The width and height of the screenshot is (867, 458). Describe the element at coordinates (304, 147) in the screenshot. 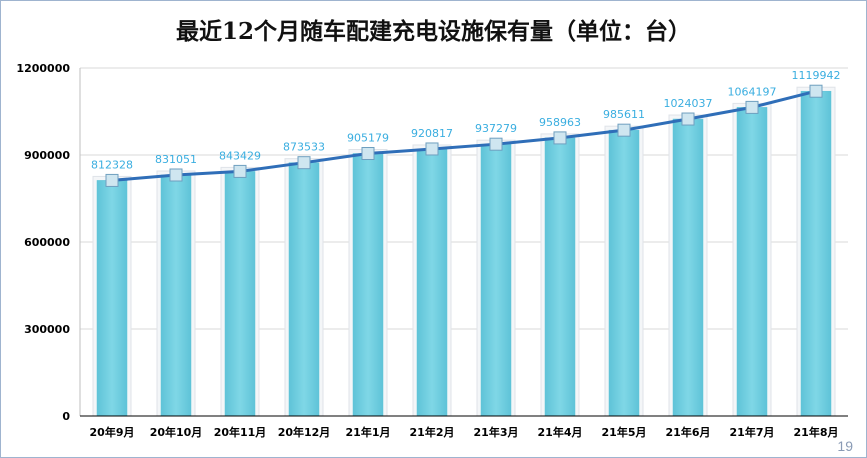

I see `data-label: 873533` at that location.